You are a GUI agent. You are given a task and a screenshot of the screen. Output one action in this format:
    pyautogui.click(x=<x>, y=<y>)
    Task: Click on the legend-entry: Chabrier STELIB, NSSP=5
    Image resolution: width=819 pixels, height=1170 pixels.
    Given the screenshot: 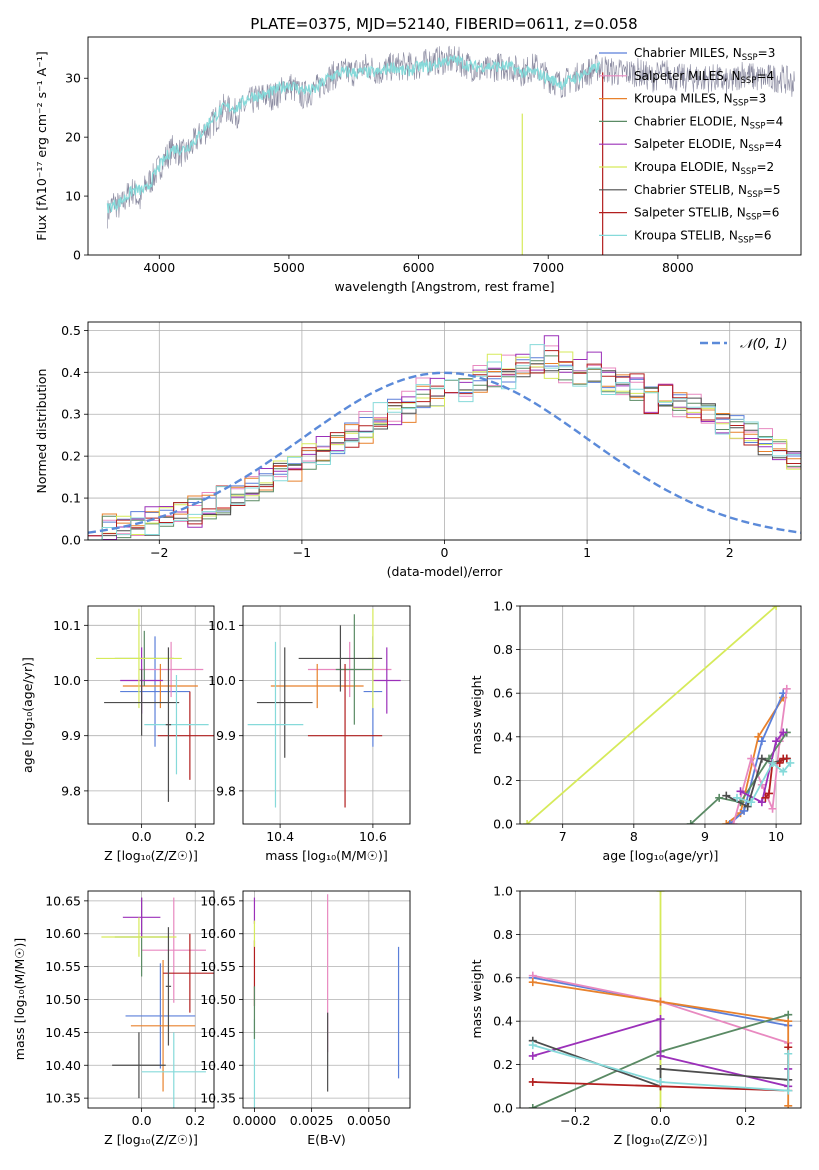 What is the action you would take?
    pyautogui.click(x=707, y=191)
    